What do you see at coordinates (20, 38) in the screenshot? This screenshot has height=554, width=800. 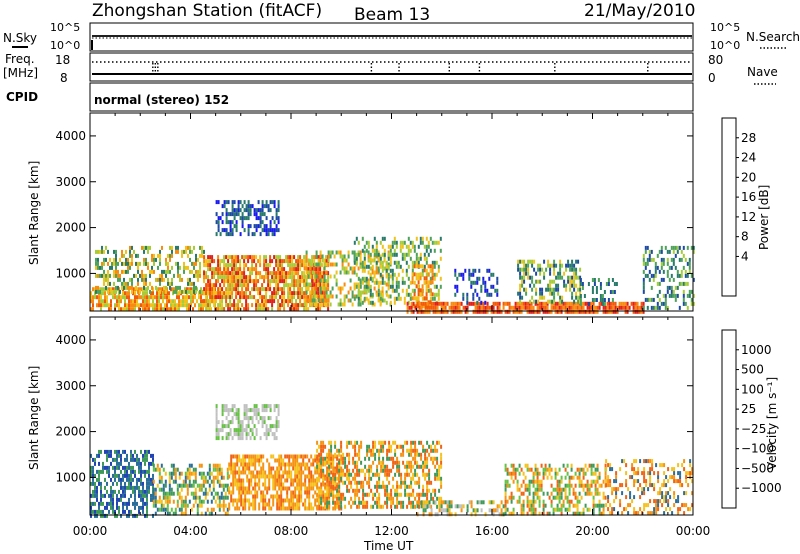 I see `nsky-label: N.Sky` at bounding box center [20, 38].